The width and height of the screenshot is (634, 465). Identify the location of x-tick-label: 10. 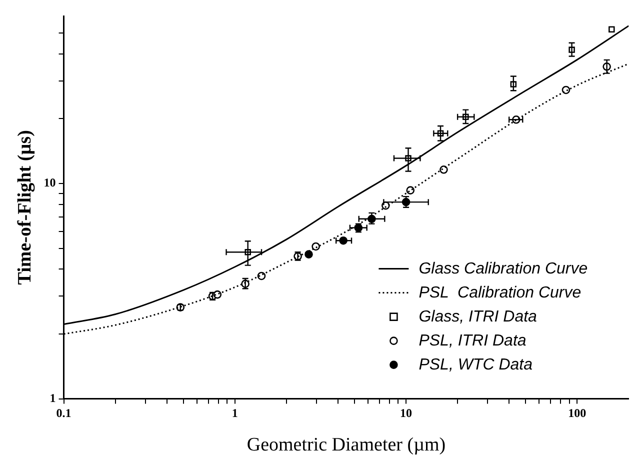
(406, 413).